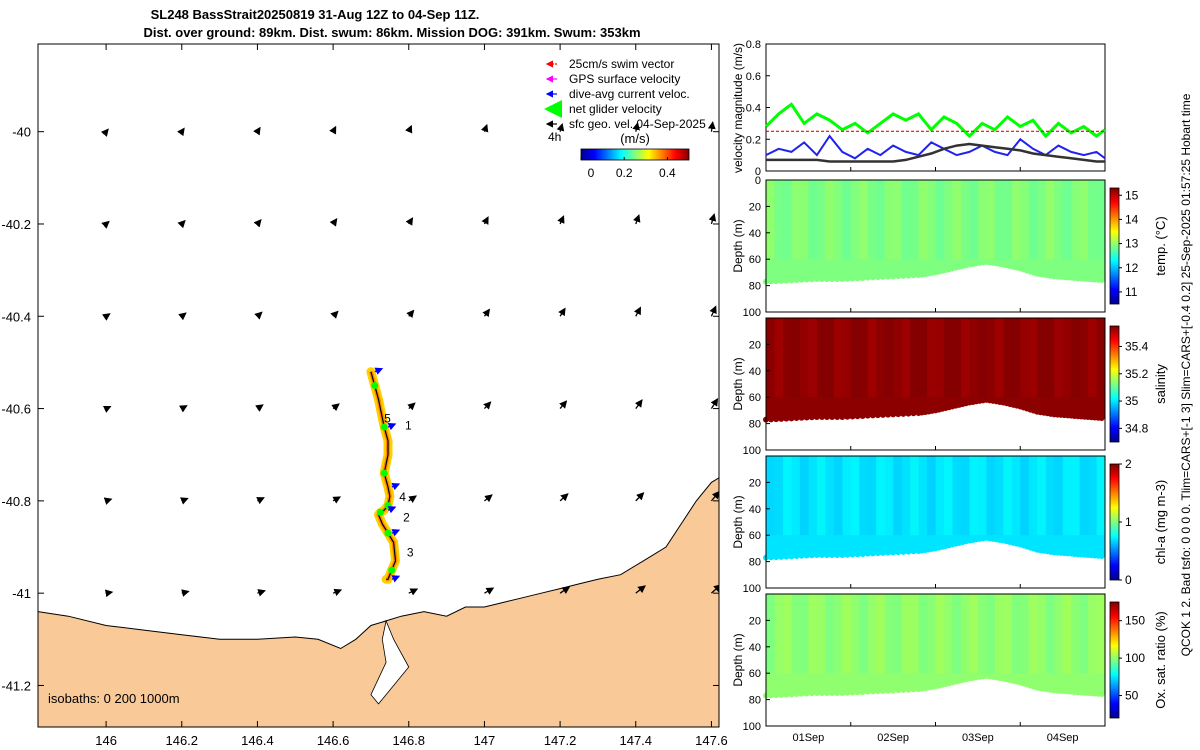  I want to click on salinity-ytick-label: 100, so click(752, 451).